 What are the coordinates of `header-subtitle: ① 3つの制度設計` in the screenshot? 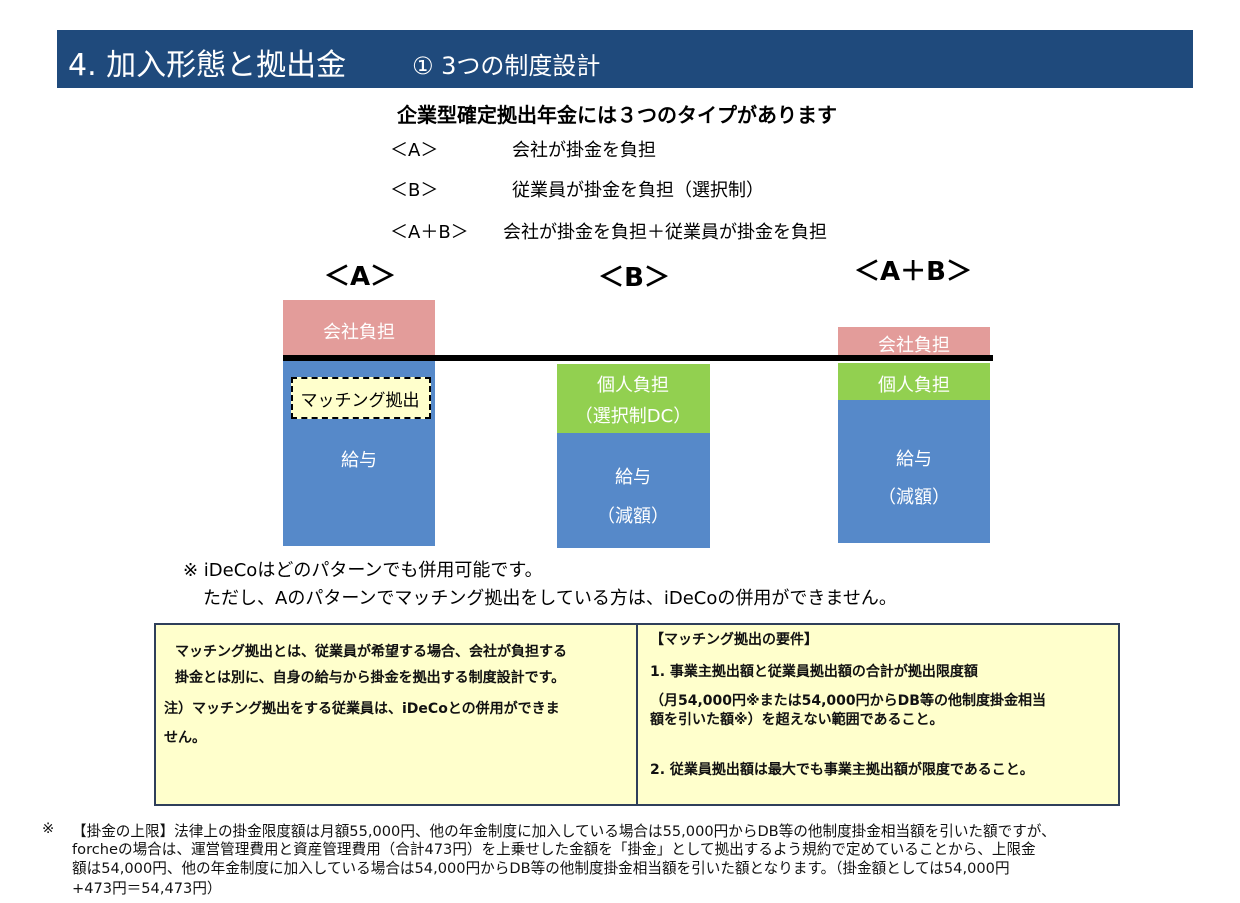 It's located at (506, 66).